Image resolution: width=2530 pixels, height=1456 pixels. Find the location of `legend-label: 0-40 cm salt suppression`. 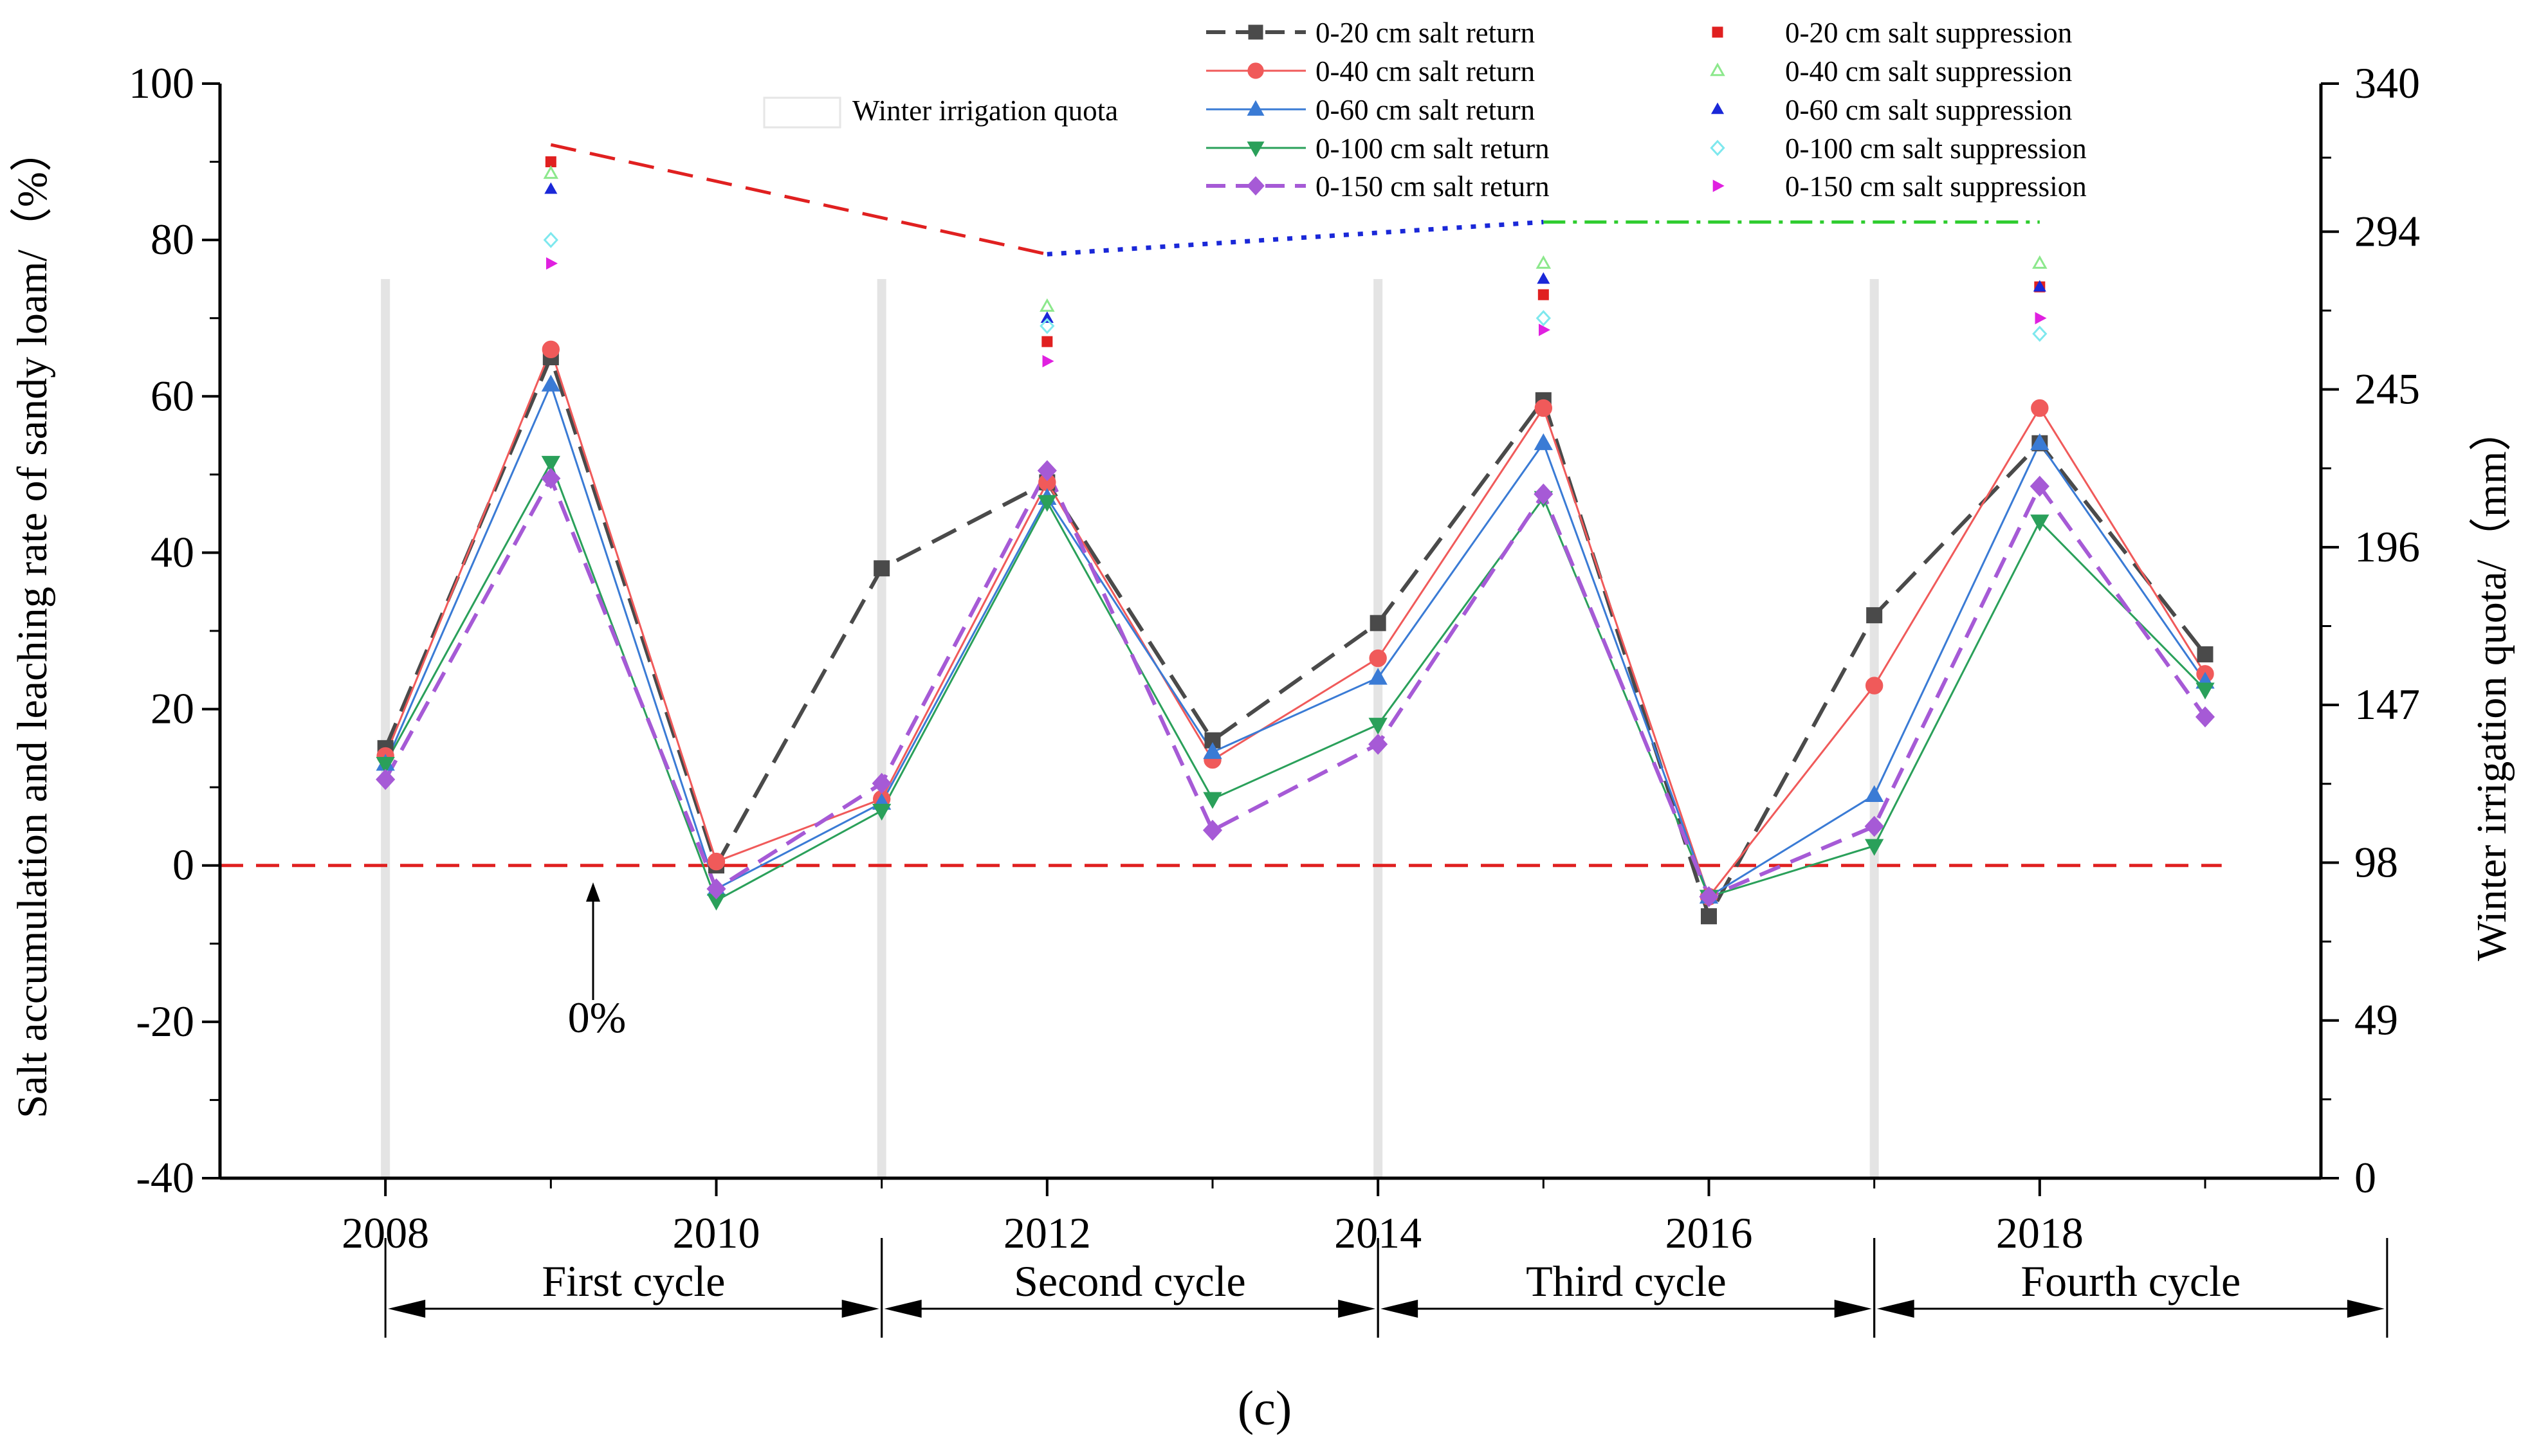

legend-label: 0-40 cm salt suppression is located at coordinates (1928, 71).